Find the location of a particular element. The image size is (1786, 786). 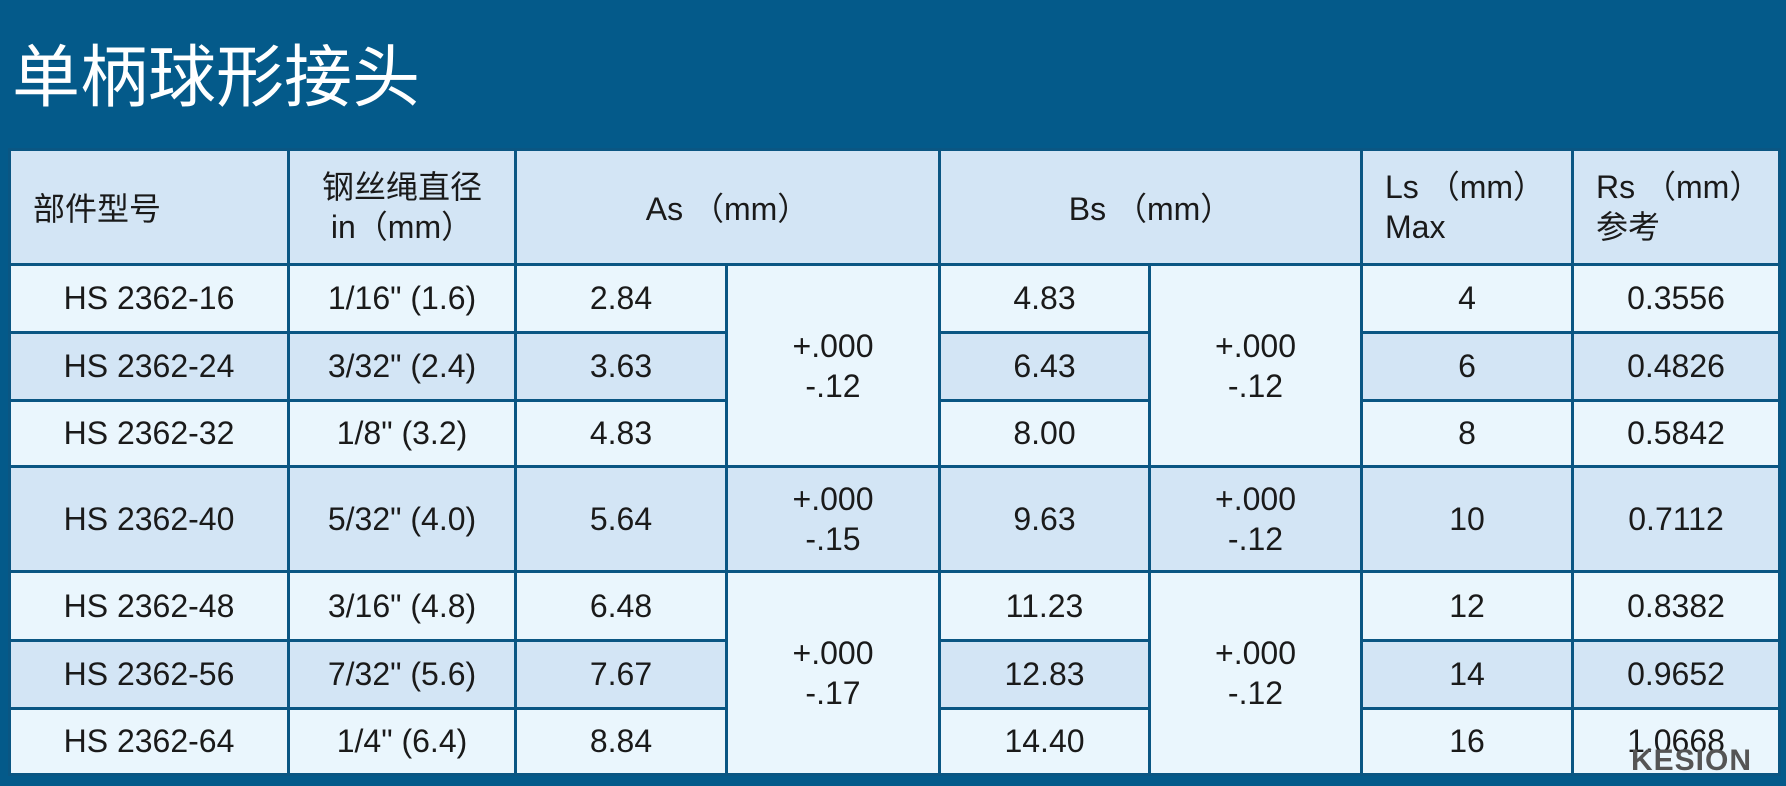

header-cell: Bs （mm） is located at coordinates (1150, 207).